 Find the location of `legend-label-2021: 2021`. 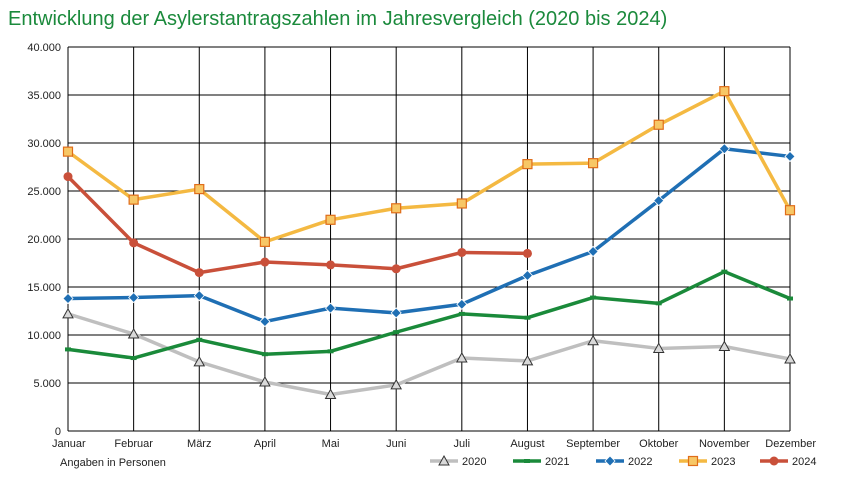

legend-label-2021: 2021 is located at coordinates (557, 462).